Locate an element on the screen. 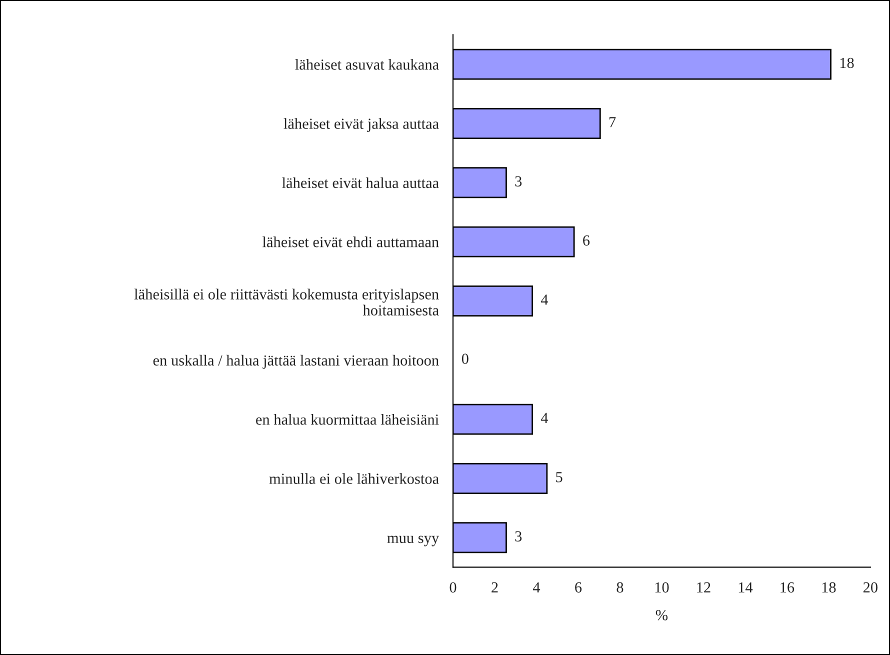 The width and height of the screenshot is (890, 655). x-tick-label: 14 is located at coordinates (745, 587).